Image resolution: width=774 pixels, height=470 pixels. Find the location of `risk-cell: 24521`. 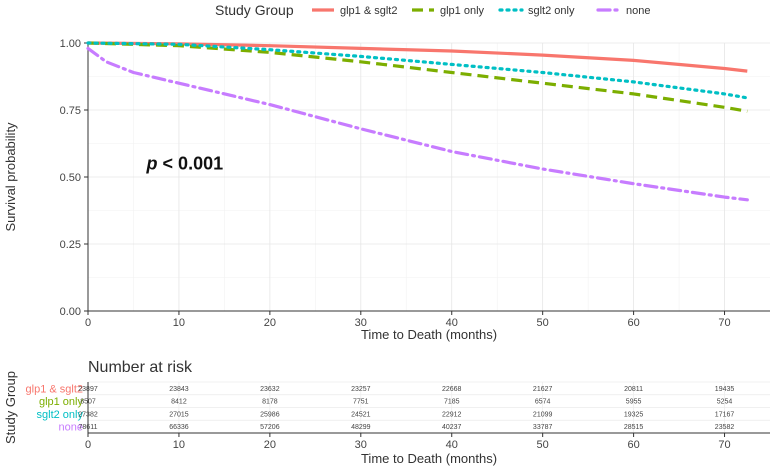

risk-cell: 24521 is located at coordinates (361, 414).